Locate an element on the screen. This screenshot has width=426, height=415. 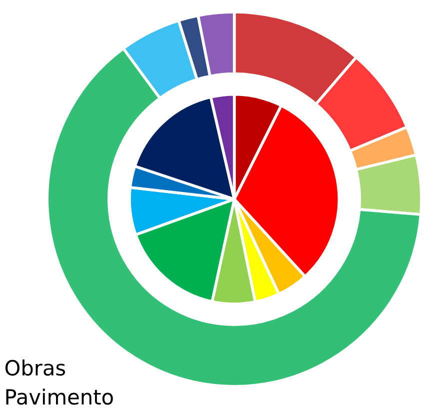
text: Pavimento is located at coordinates (59, 396).